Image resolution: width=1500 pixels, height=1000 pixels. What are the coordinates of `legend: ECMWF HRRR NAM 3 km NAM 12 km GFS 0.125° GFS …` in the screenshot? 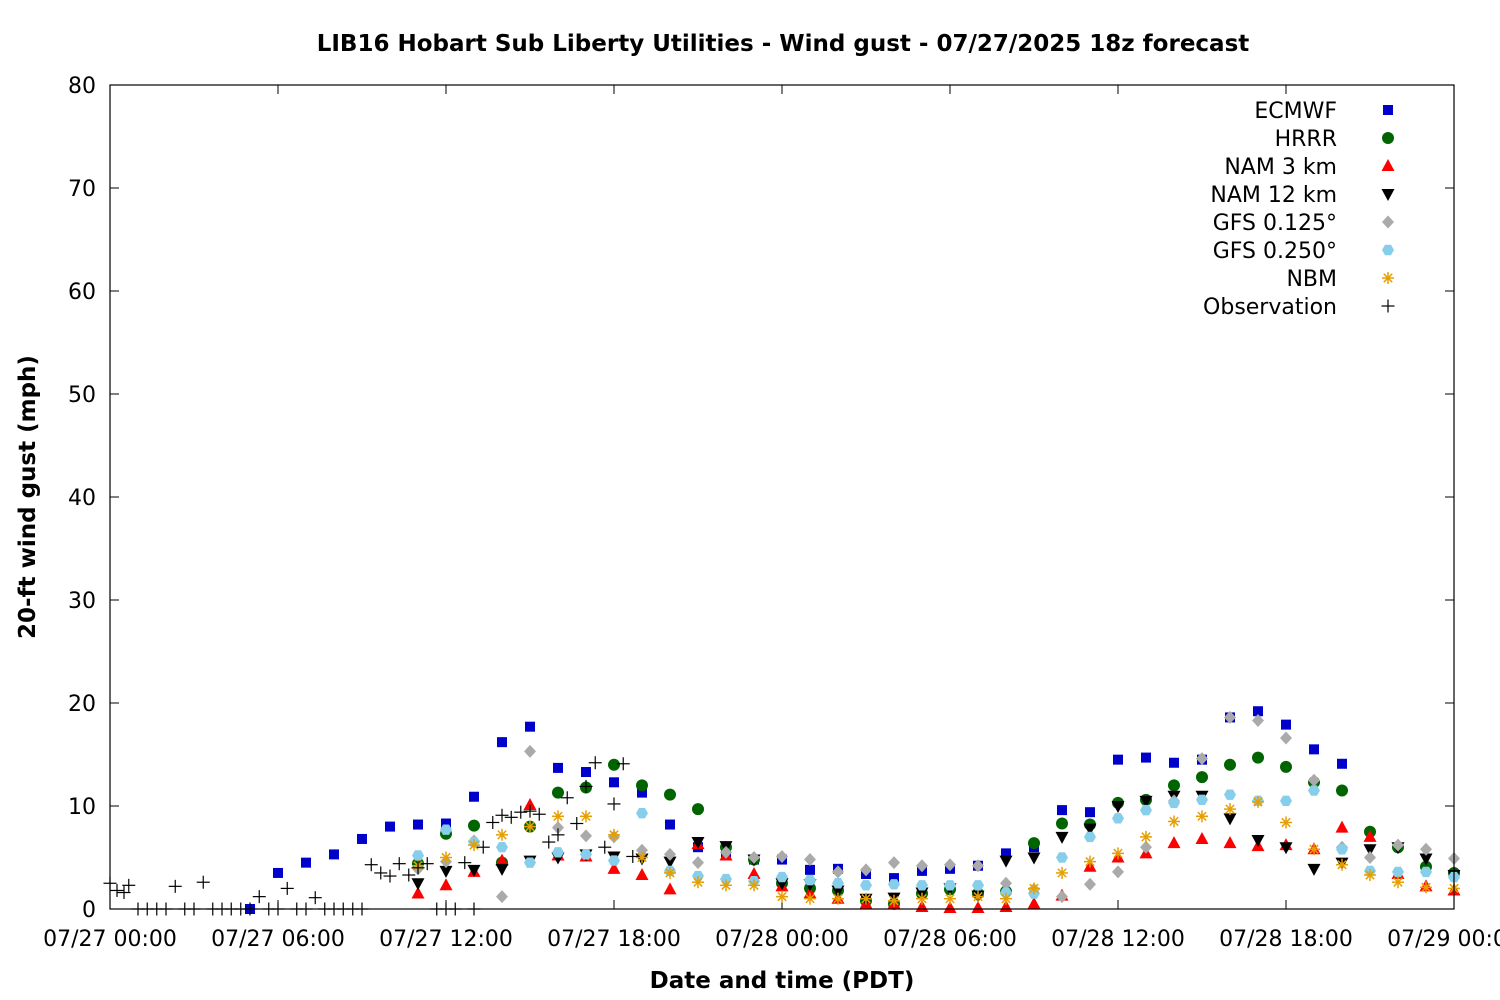 It's located at (1299, 209).